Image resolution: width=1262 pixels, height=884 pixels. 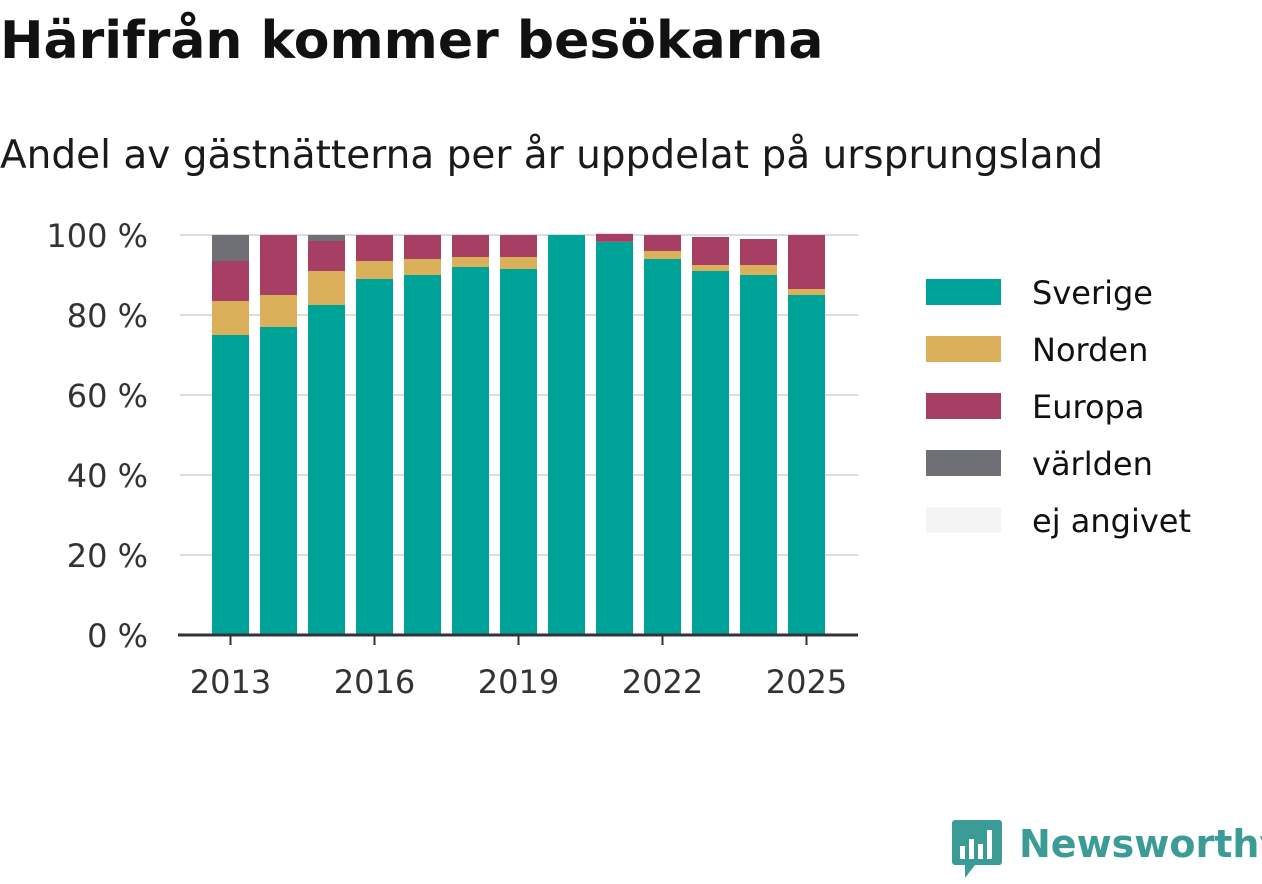 What do you see at coordinates (806, 682) in the screenshot?
I see `x-tick-label: 2025` at bounding box center [806, 682].